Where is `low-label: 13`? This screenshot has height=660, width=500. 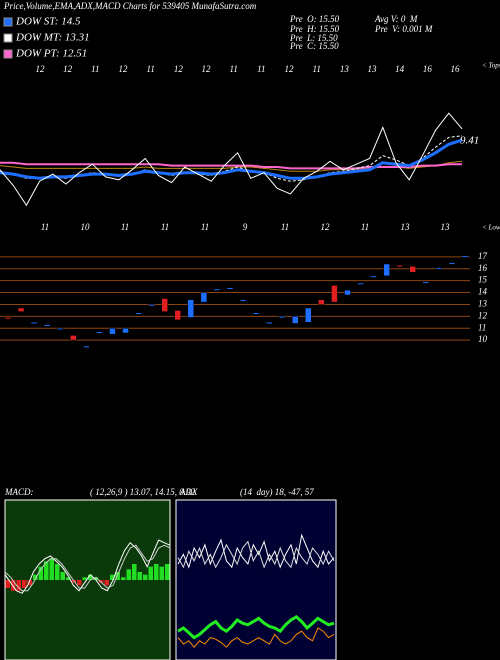
low-label: 13 is located at coordinates (446, 227).